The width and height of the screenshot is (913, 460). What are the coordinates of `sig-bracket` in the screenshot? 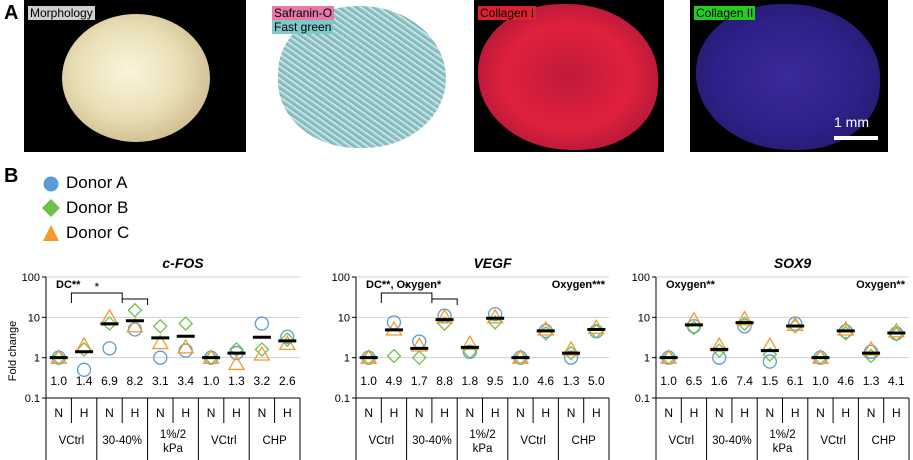 It's located at (406, 297).